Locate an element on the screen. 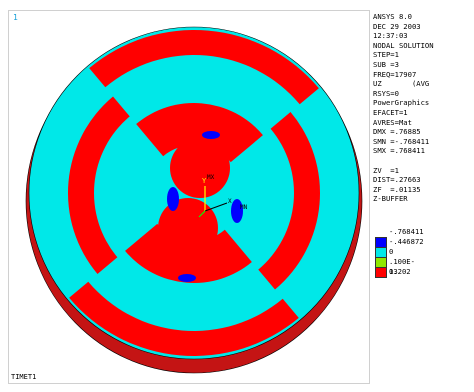 The height and width of the screenshot is (392, 474). info-line: STEP=1 is located at coordinates (386, 55).